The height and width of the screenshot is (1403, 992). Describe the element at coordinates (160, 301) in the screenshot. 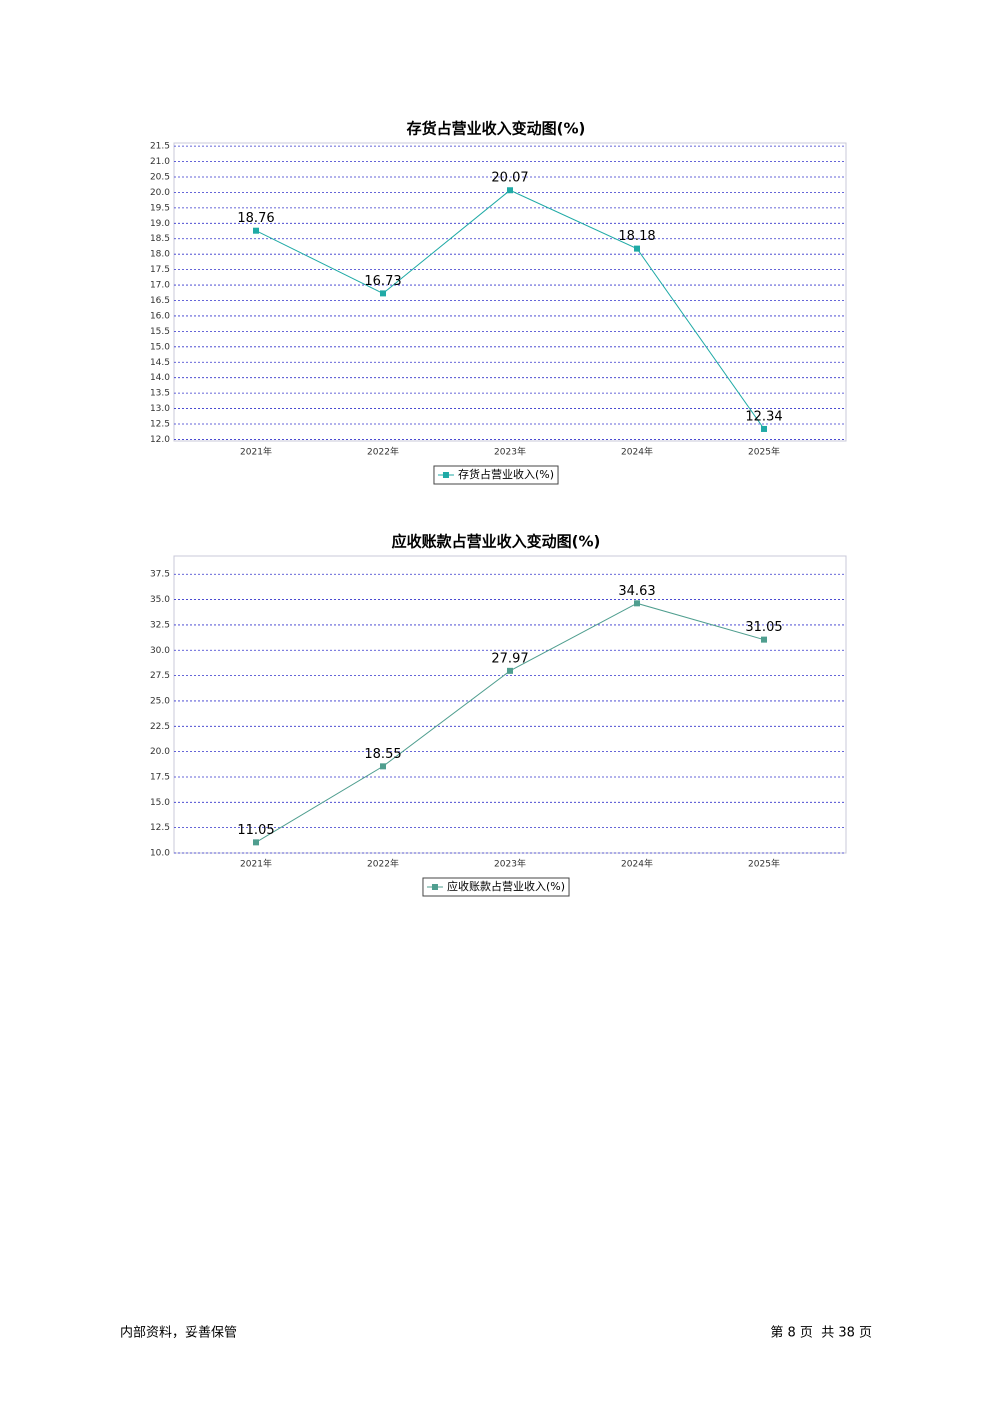

I see `y-tick-label: 16.5` at that location.